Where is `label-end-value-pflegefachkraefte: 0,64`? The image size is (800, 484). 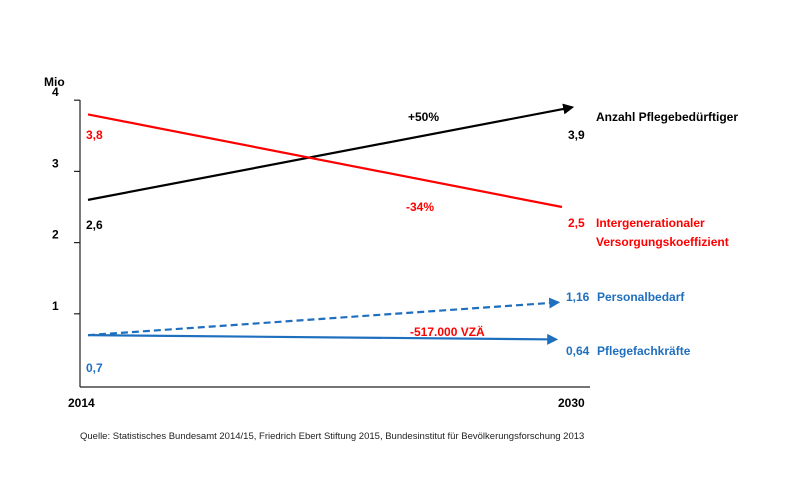
label-end-value-pflegefachkraefte: 0,64 is located at coordinates (578, 351).